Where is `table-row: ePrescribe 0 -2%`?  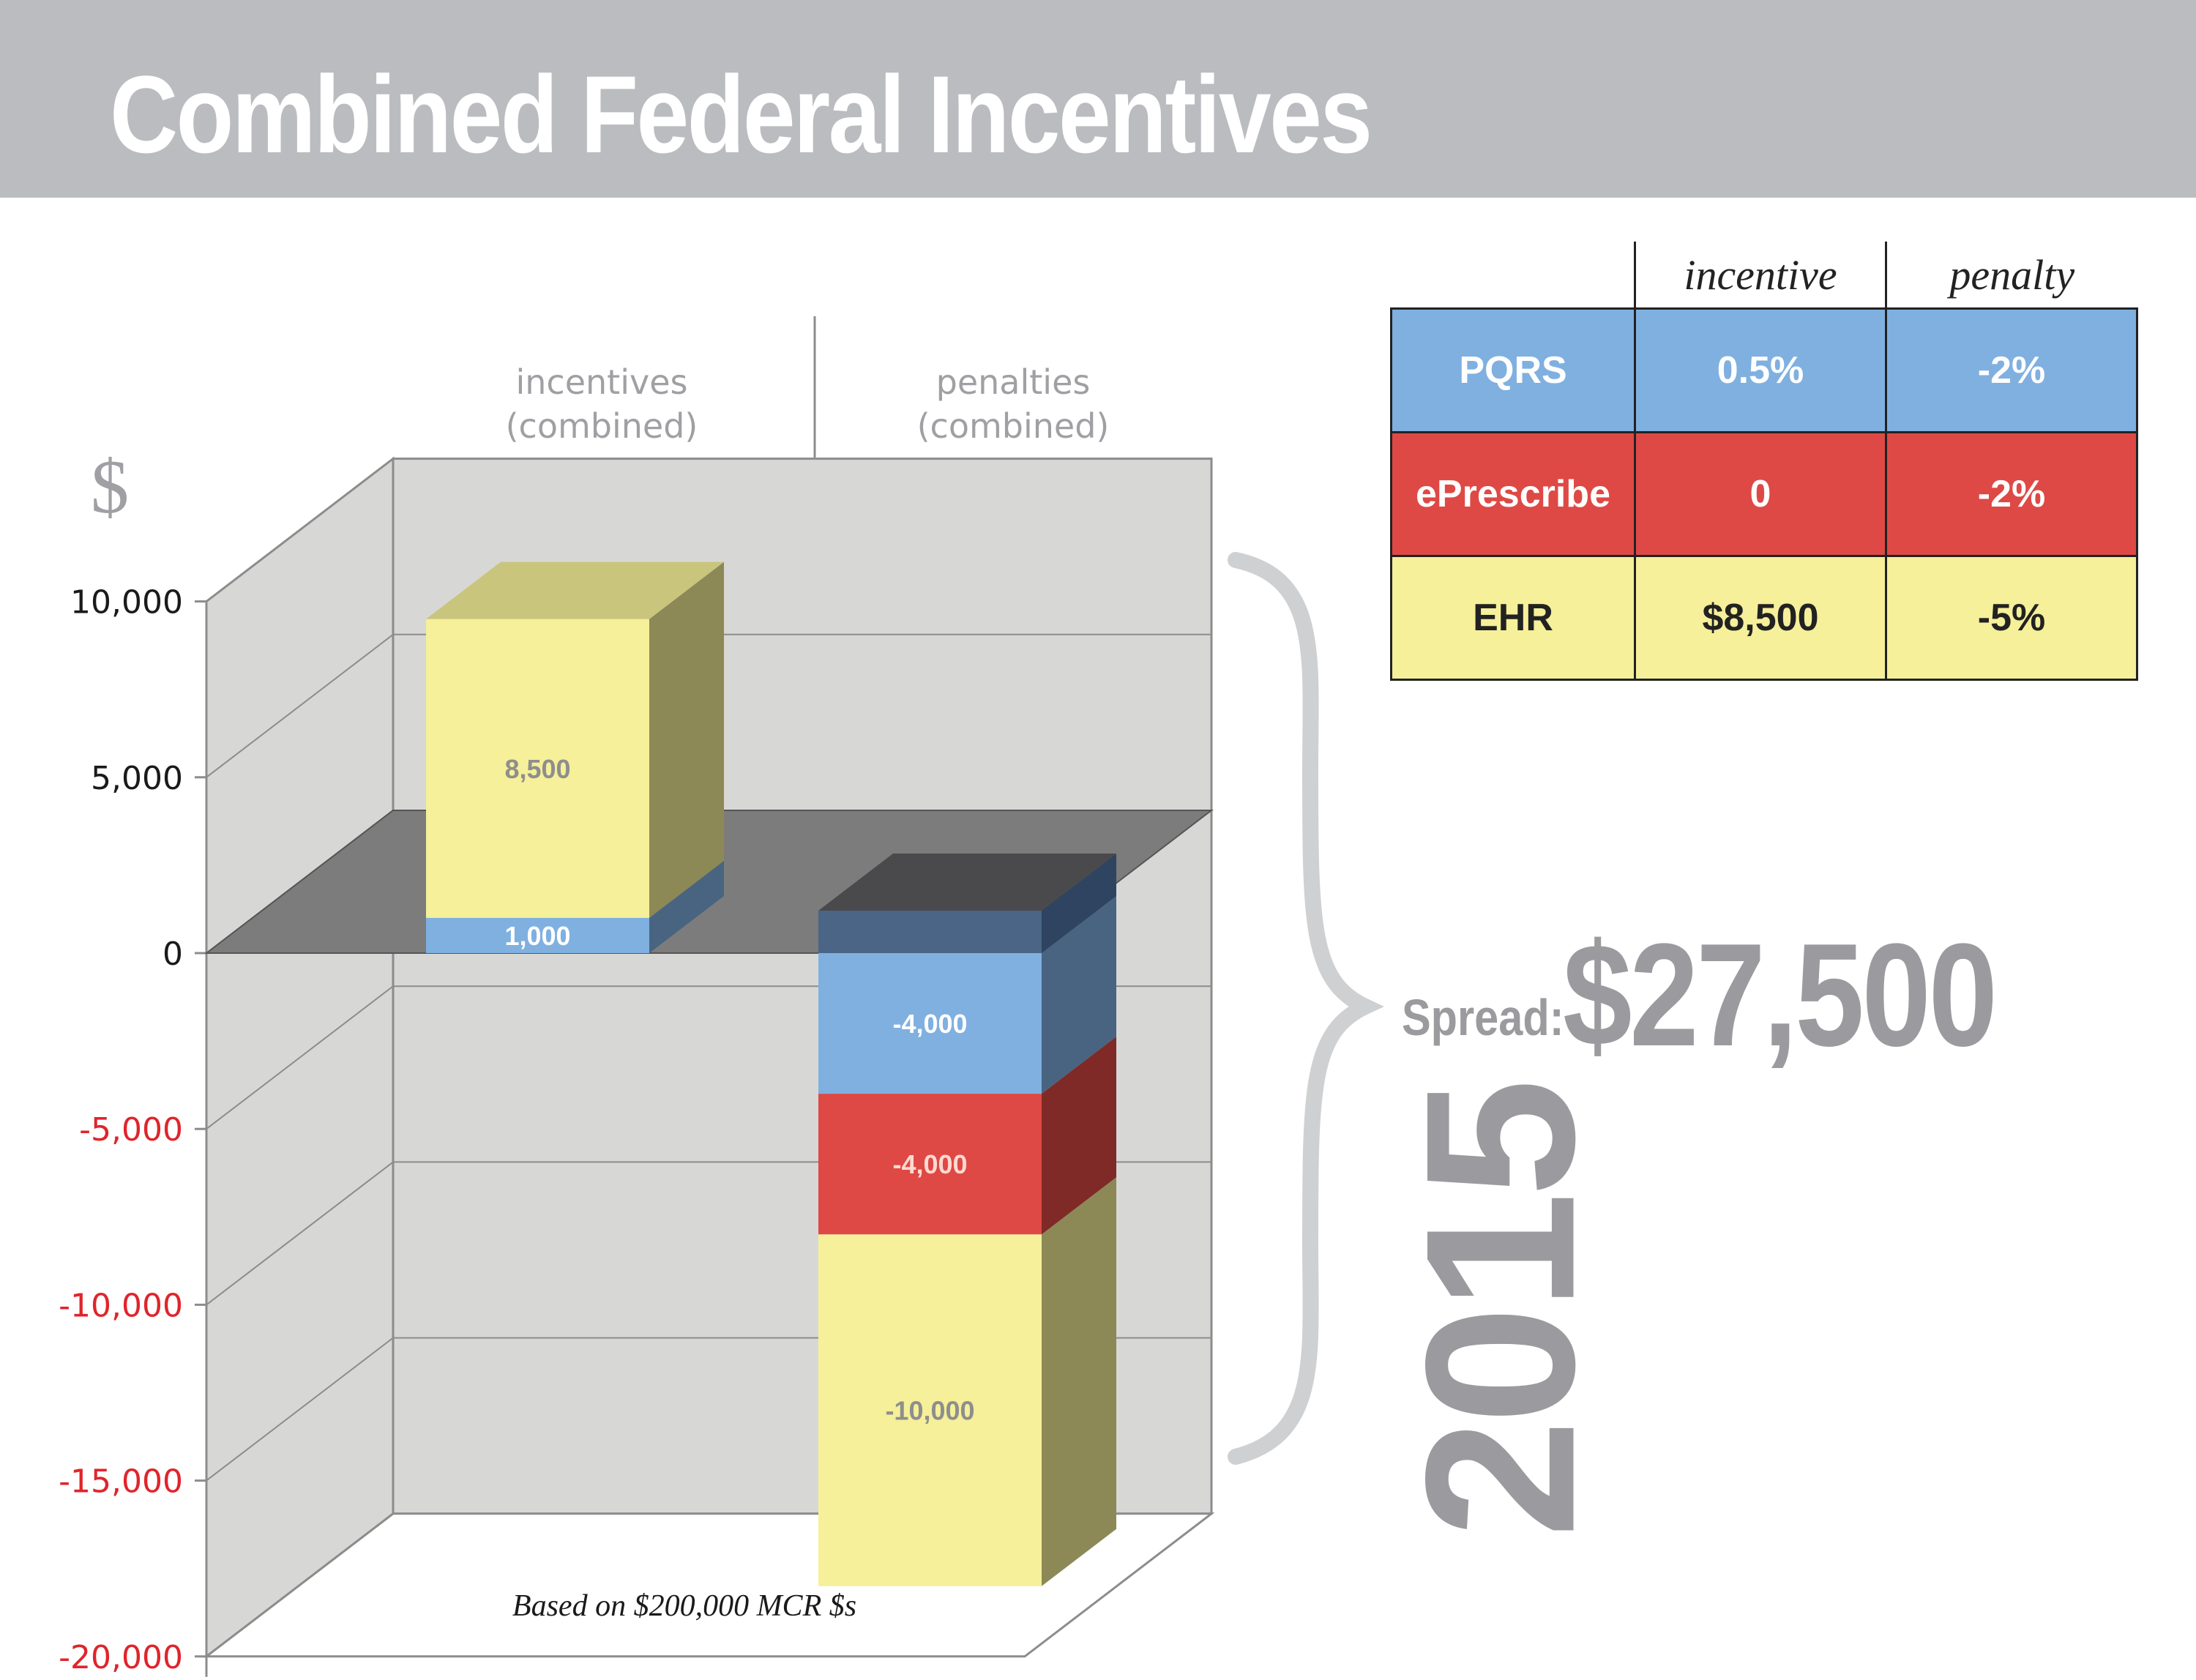
table-row: ePrescribe 0 -2% is located at coordinates (1764, 494).